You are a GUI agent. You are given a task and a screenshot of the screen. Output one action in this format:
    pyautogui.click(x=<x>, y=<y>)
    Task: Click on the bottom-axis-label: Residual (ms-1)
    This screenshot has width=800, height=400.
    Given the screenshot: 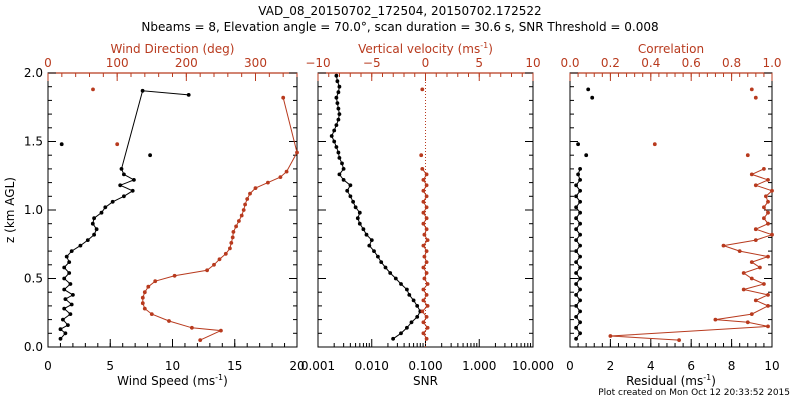 What is the action you would take?
    pyautogui.click(x=671, y=380)
    